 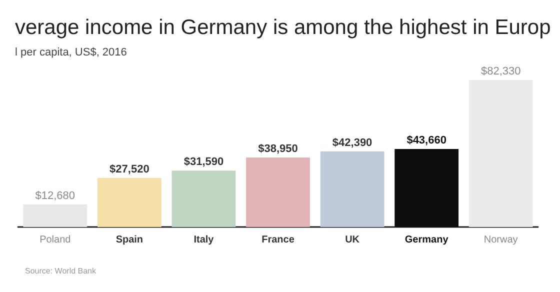 I want to click on x-tick-label: Poland, so click(x=55, y=240).